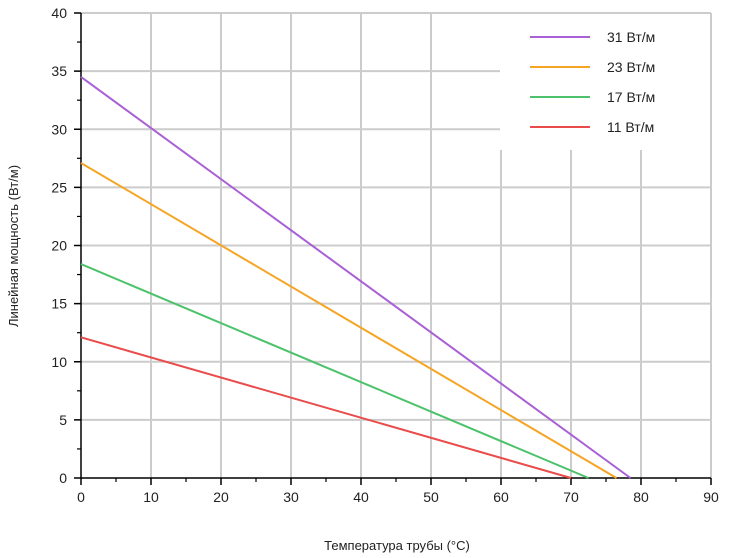 The image size is (729, 558). I want to click on x-tick-label: 50, so click(431, 497).